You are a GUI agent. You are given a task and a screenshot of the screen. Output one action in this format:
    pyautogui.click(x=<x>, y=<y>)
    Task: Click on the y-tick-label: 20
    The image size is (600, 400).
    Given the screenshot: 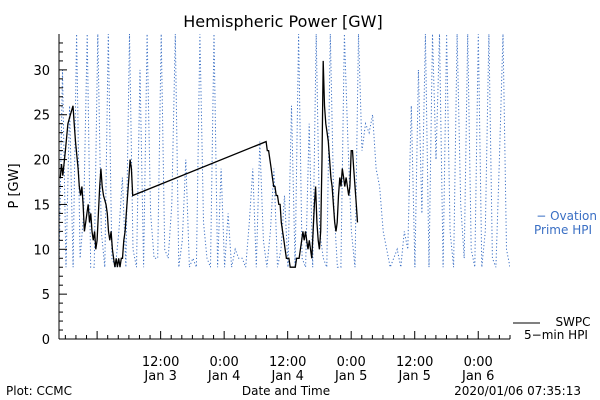 What is the action you would take?
    pyautogui.click(x=41, y=161)
    